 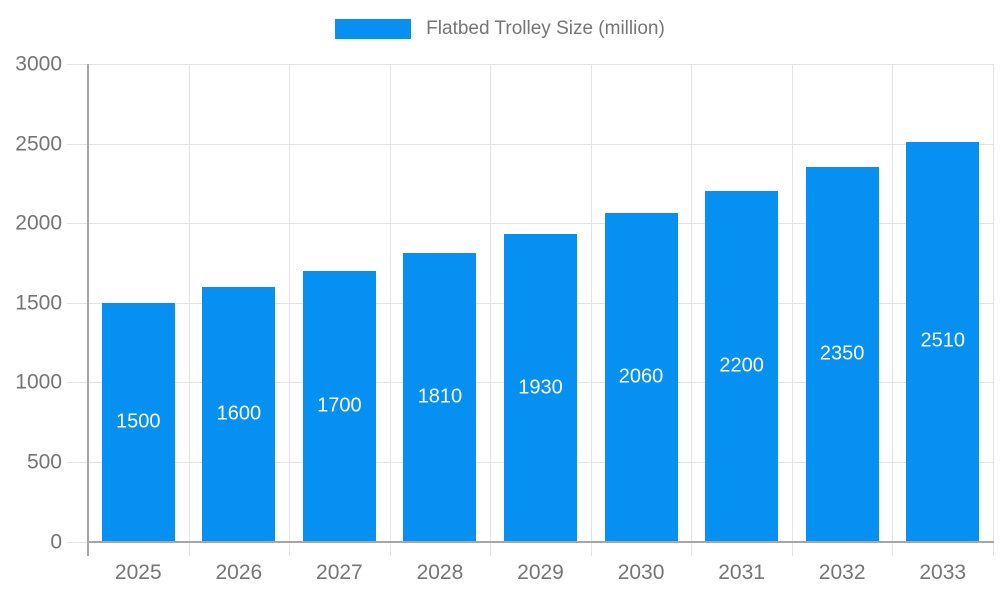 I want to click on x-axis-label-2031: 2031, so click(x=741, y=572).